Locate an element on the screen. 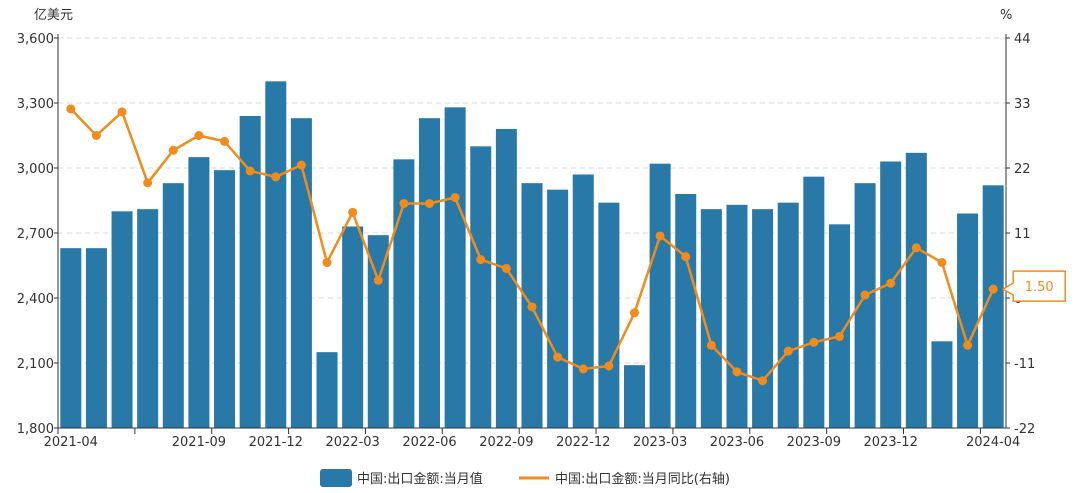  x-tick-label: 2022-06 is located at coordinates (429, 442).